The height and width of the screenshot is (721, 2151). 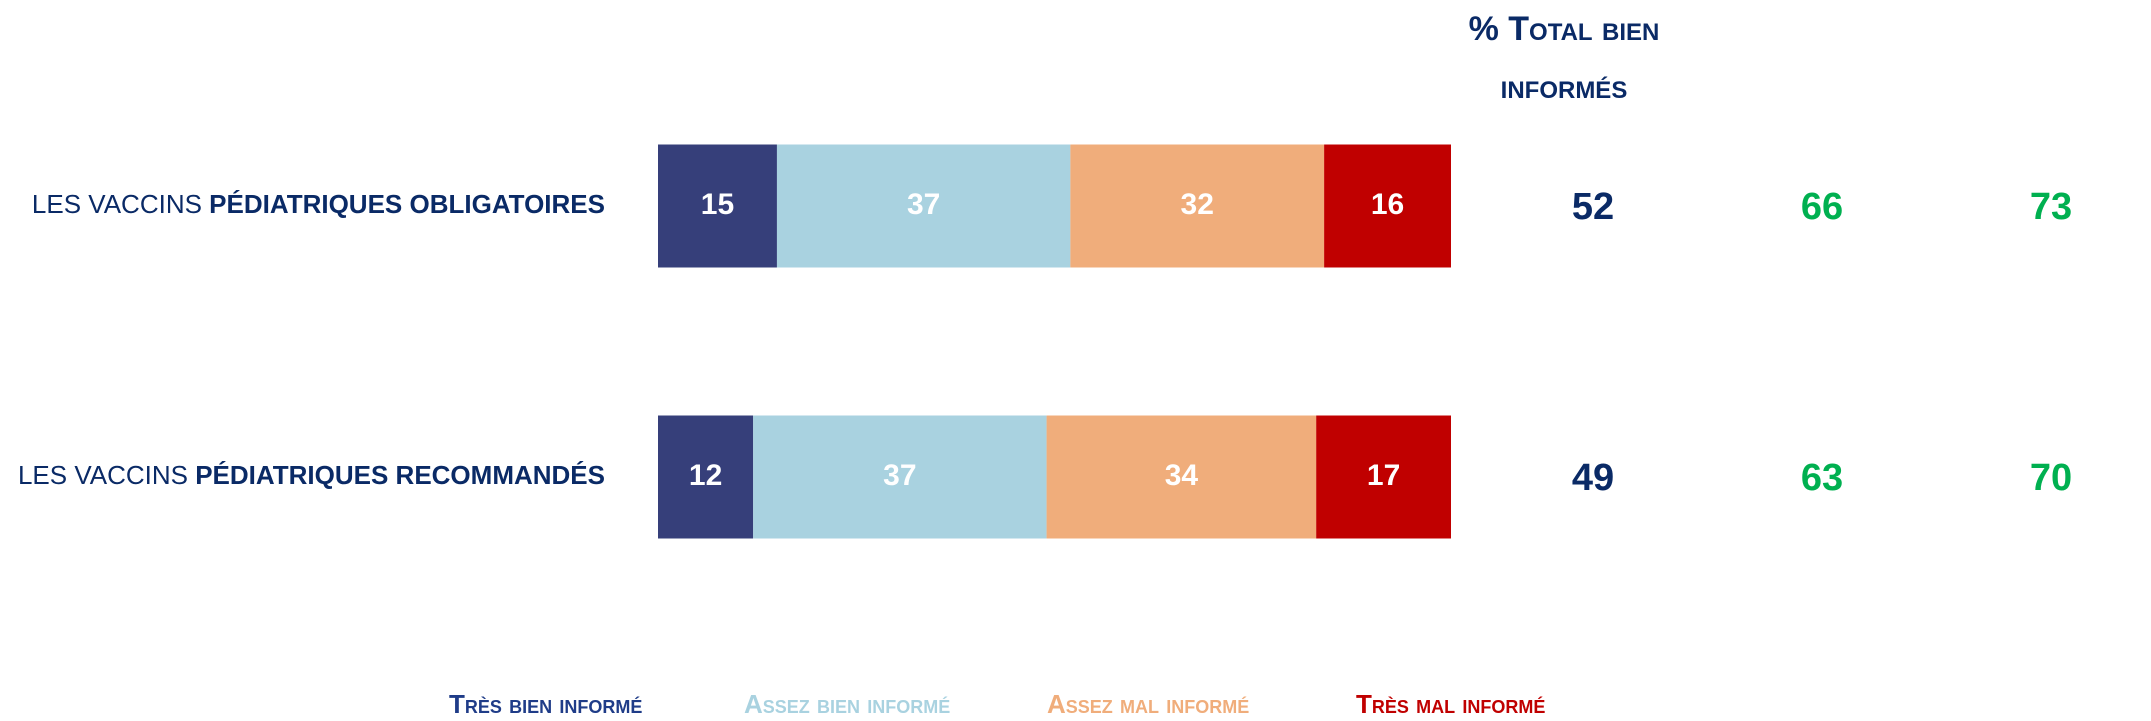 What do you see at coordinates (1822, 207) in the screenshot?
I see `column-value: 66` at bounding box center [1822, 207].